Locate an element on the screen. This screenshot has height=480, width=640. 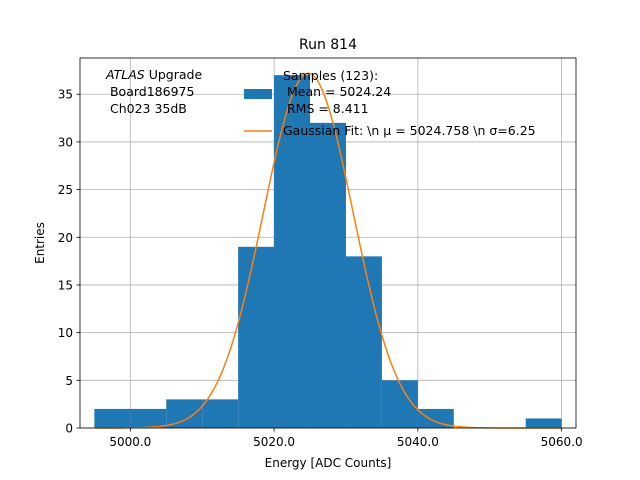
legend-fit-label: Gaussian Fit: \n μ = 5024.758 \n σ=6.25 is located at coordinates (409, 130).